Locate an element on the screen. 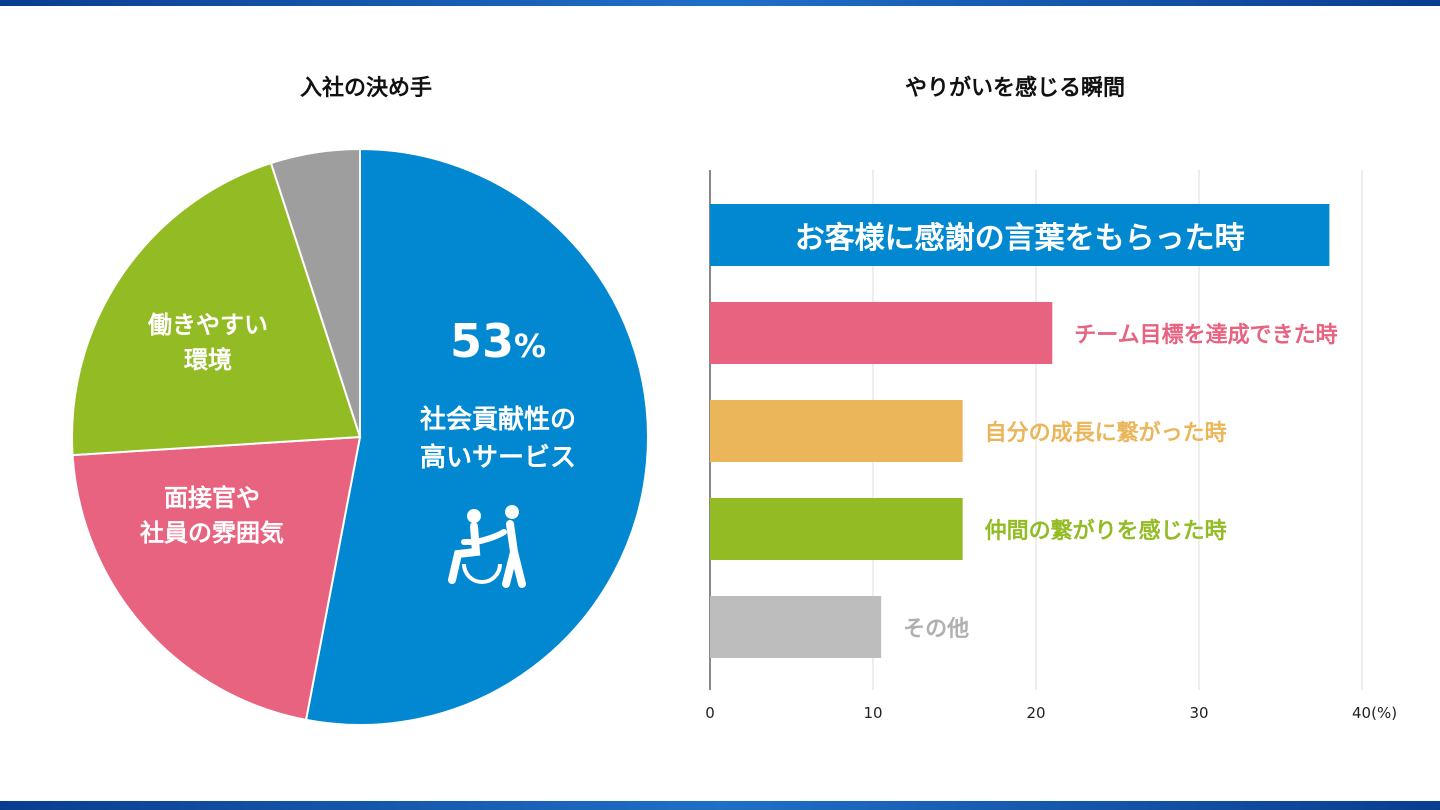 The width and height of the screenshot is (1440, 810). bar-title: やりがいを感じる瞬間 is located at coordinates (1015, 88).